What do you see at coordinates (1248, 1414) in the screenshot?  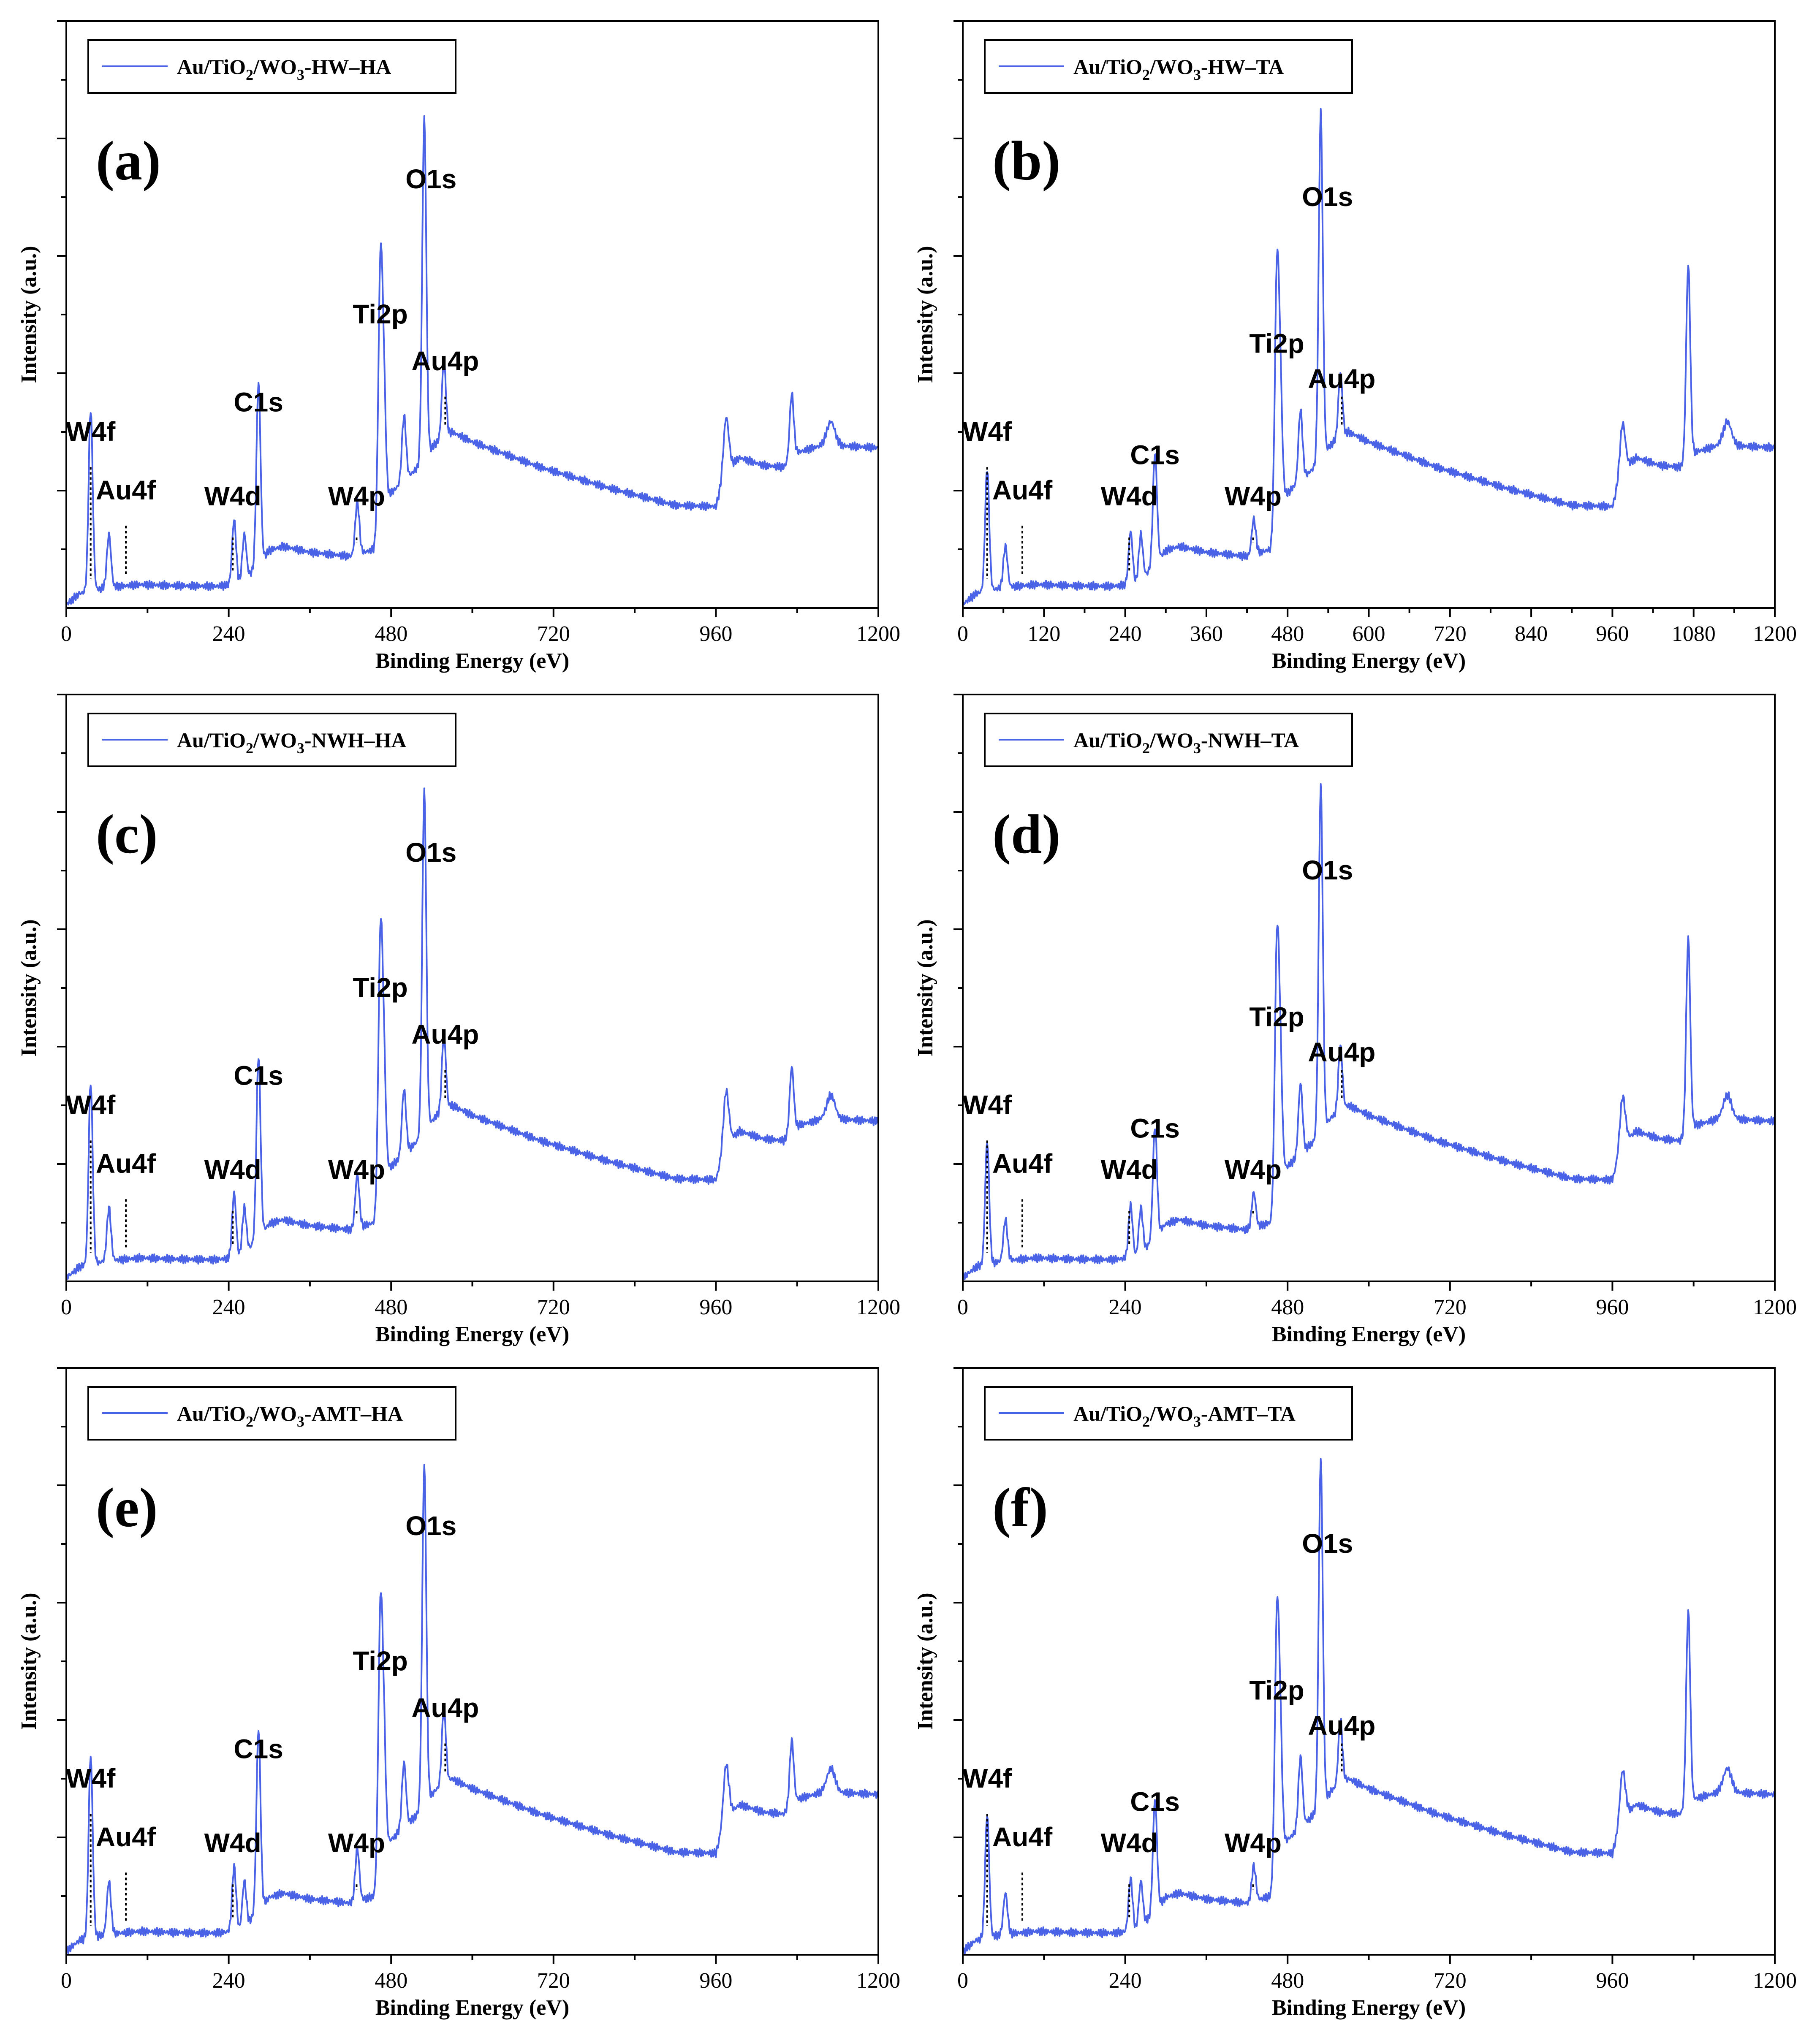 I see `legend-text-part: -AMT–TA` at bounding box center [1248, 1414].